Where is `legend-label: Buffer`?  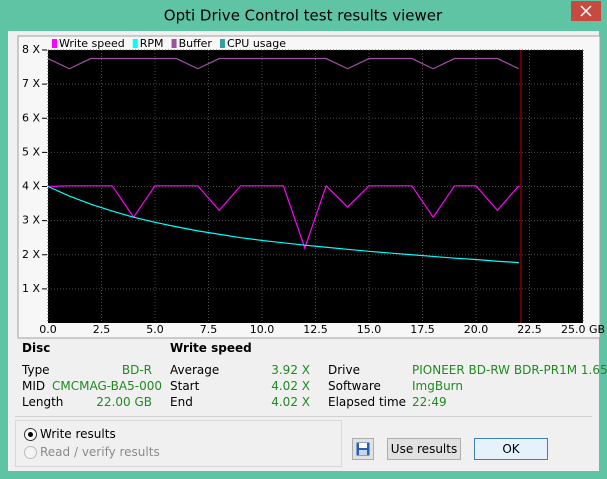
legend-label: Buffer is located at coordinates (196, 43).